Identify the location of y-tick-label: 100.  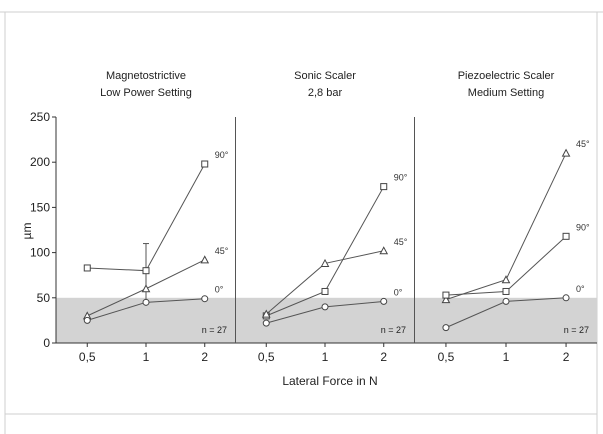
(40, 253).